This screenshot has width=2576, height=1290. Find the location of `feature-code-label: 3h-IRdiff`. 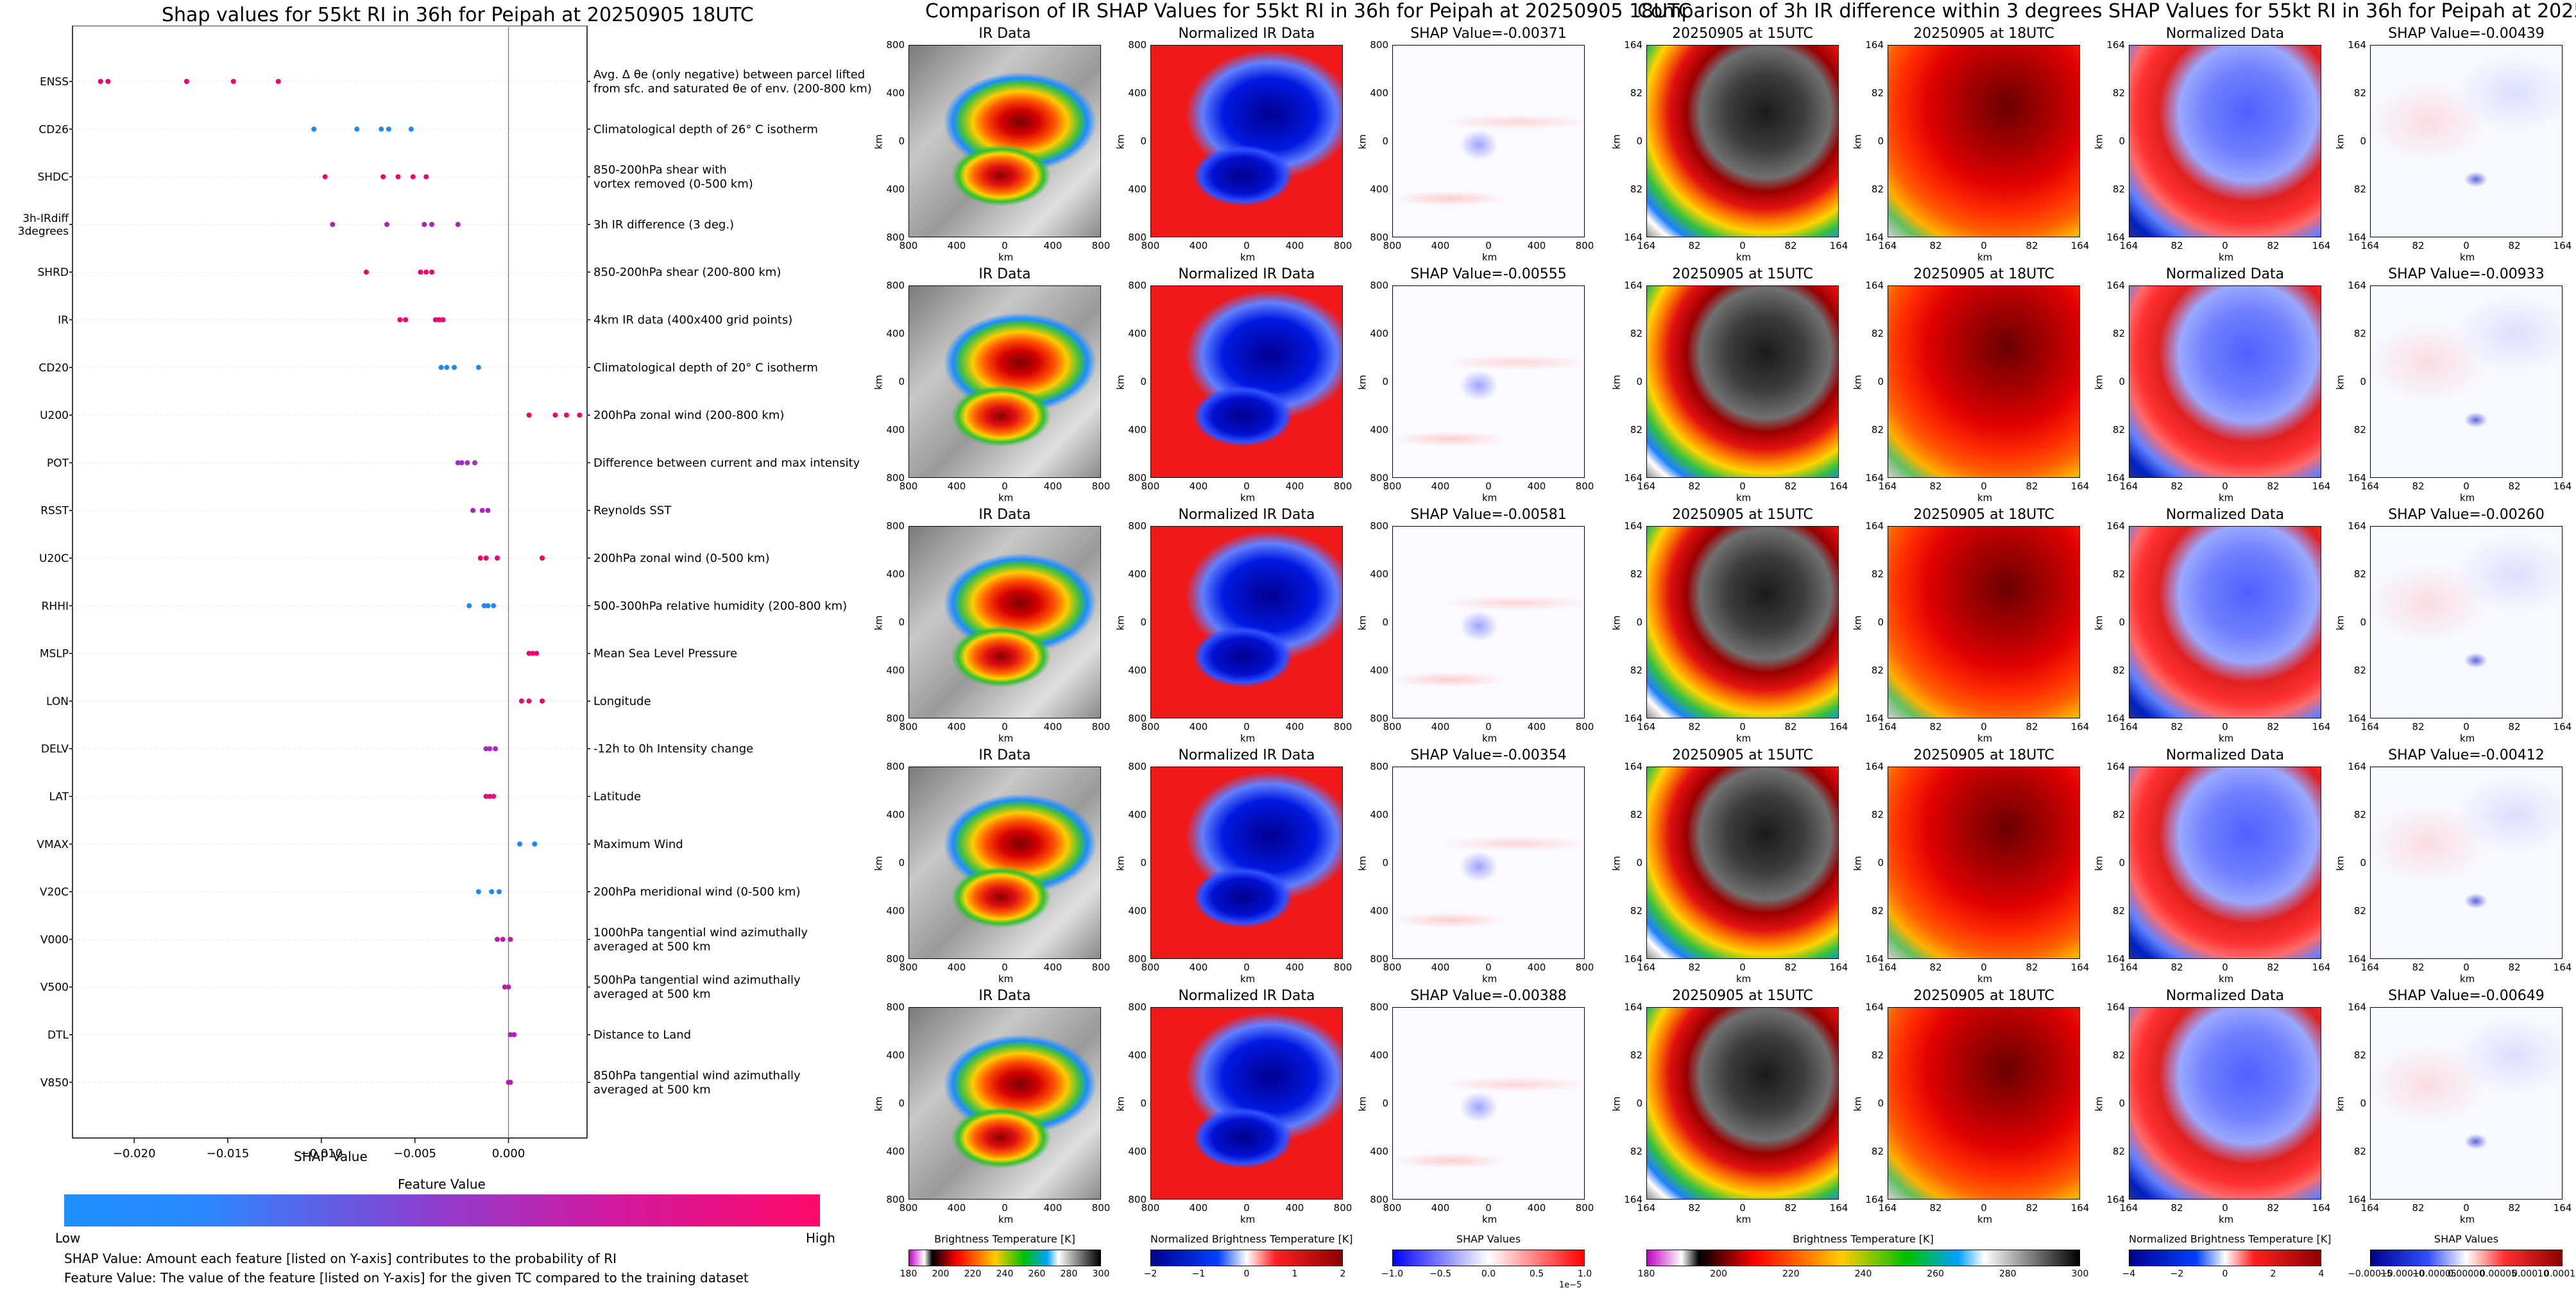

feature-code-label: 3h-IRdiff is located at coordinates (45, 218).